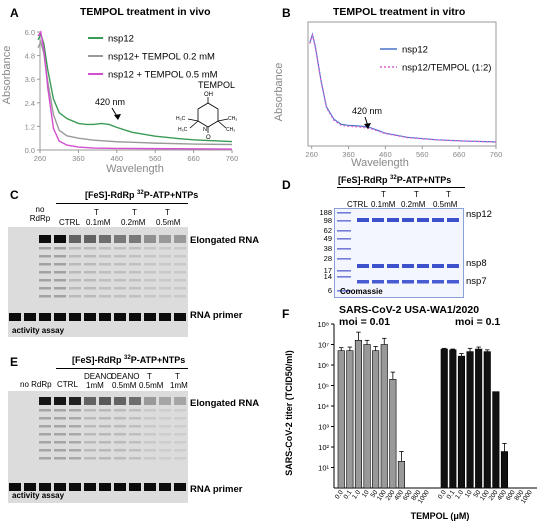 This screenshot has height=524, width=541. Describe the element at coordinates (163, 75) in the screenshot. I see `panel-a-legend-label-2: nsp12 + TEMPOL 0.5 mM` at that location.